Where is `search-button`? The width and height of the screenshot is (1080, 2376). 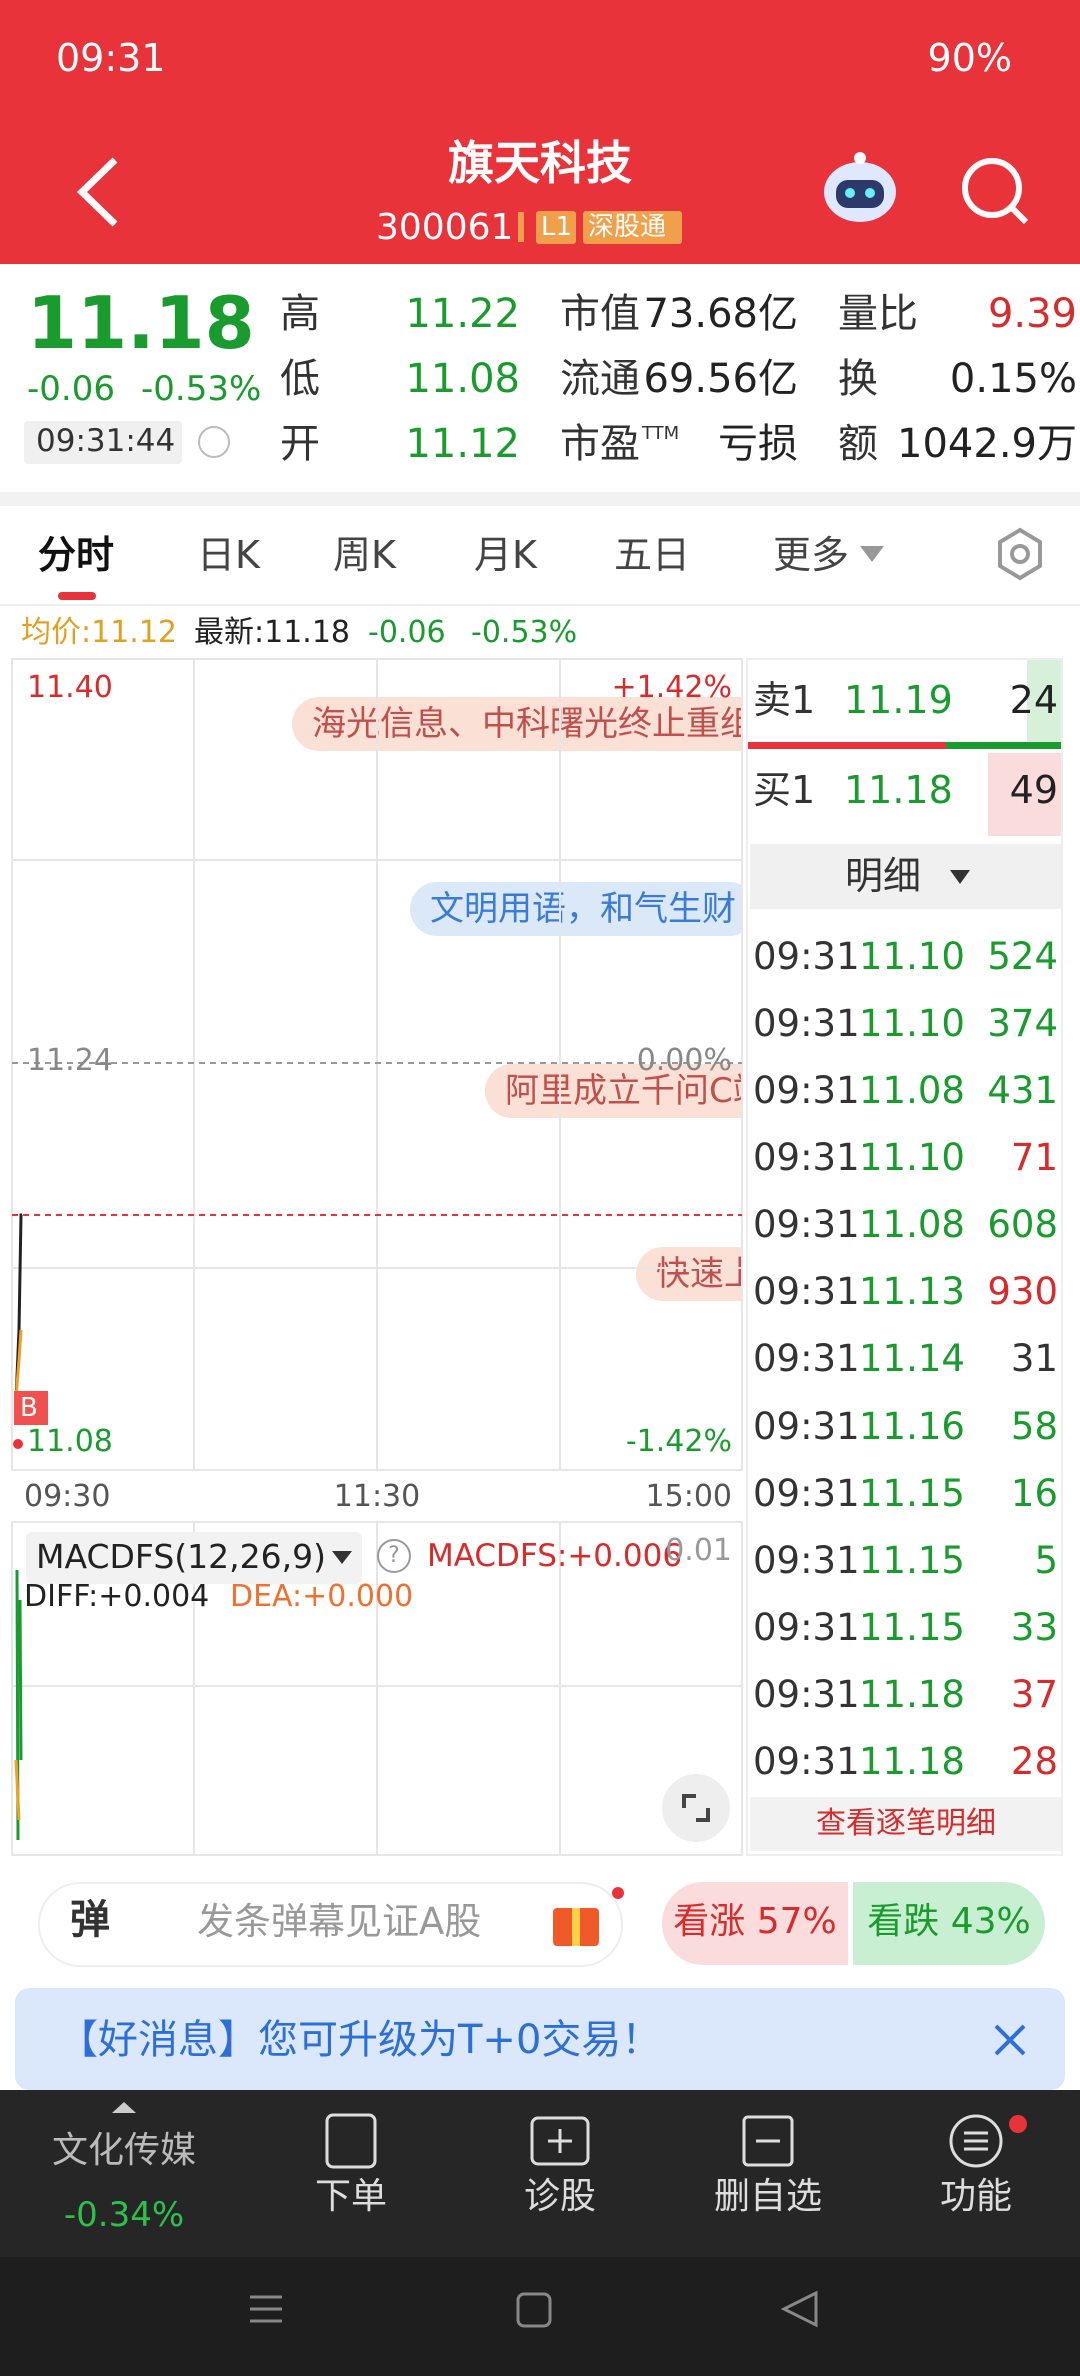 search-button is located at coordinates (995, 191).